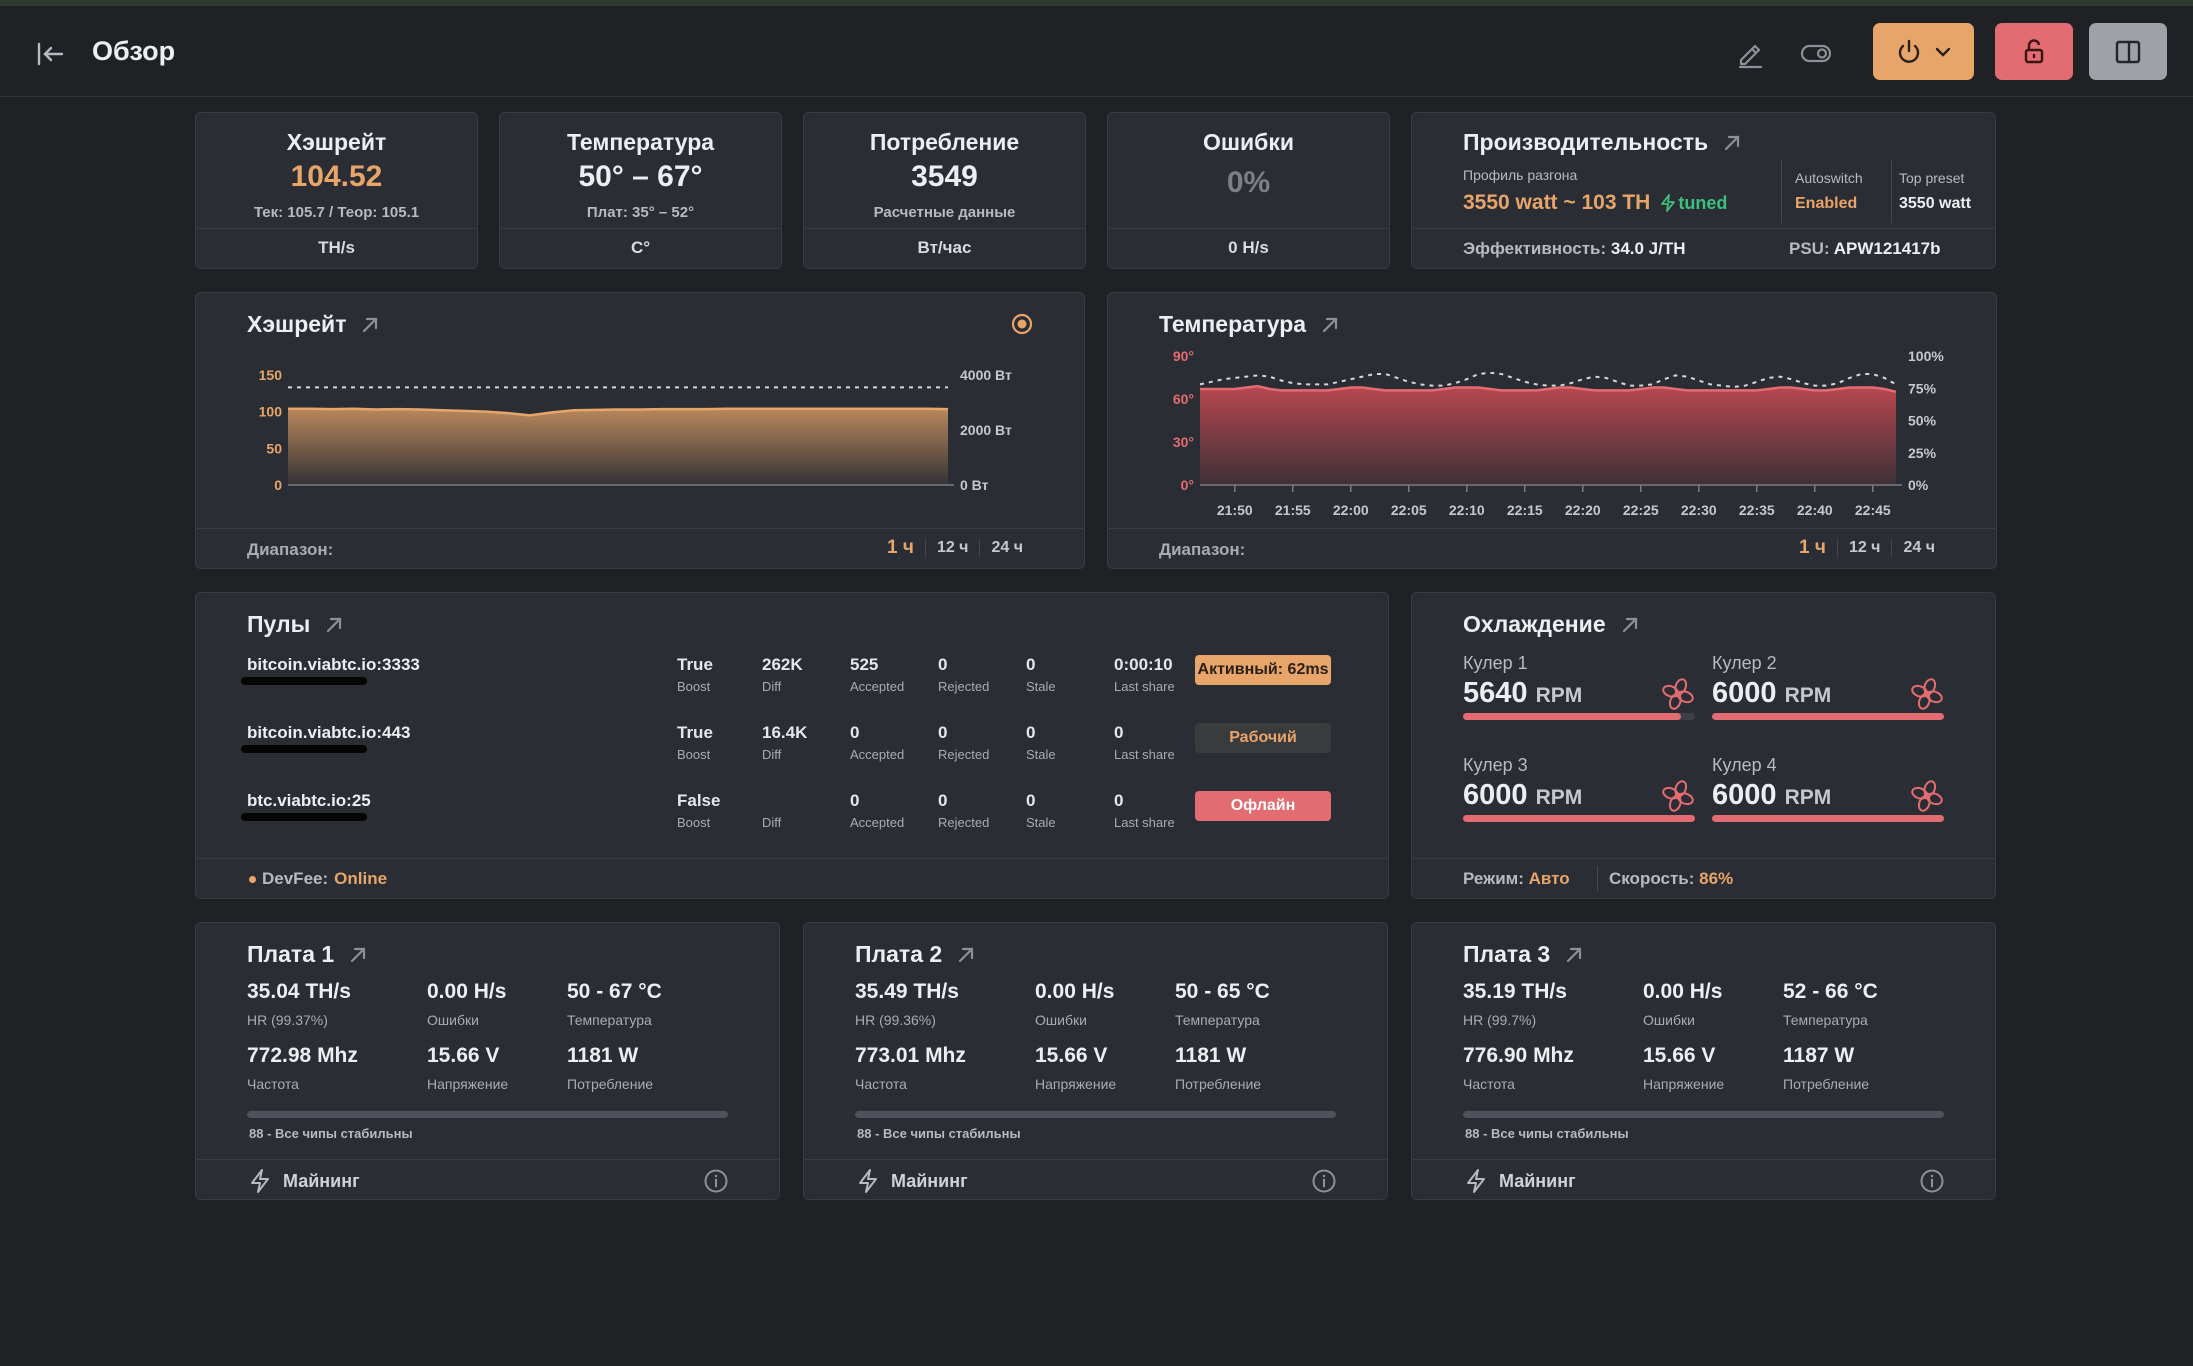  I want to click on stat-sub: Расчетные данные, so click(944, 212).